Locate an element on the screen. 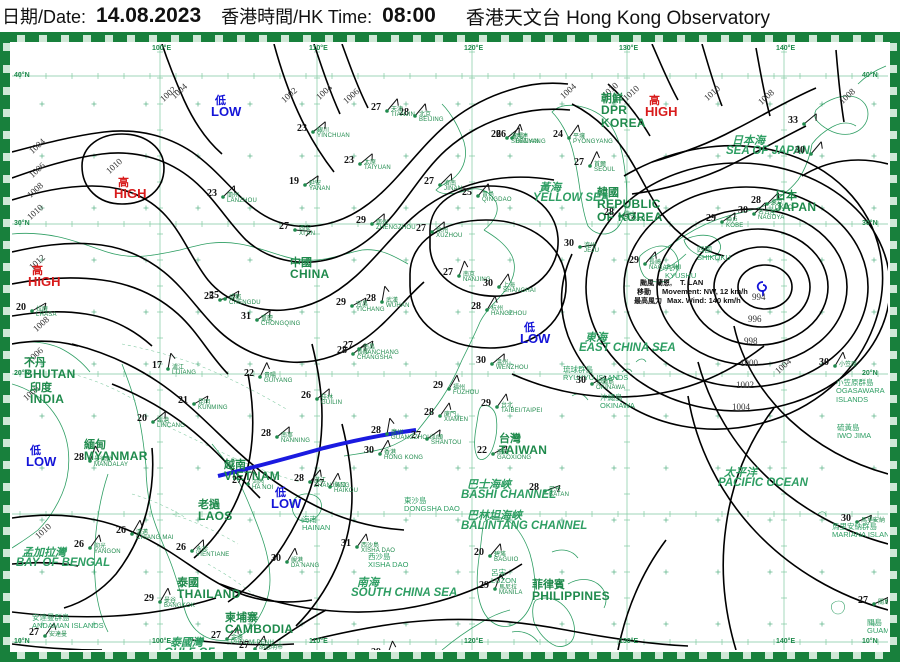 This screenshot has height=662, width=900. date-label: 日期/Date: is located at coordinates (44, 17).